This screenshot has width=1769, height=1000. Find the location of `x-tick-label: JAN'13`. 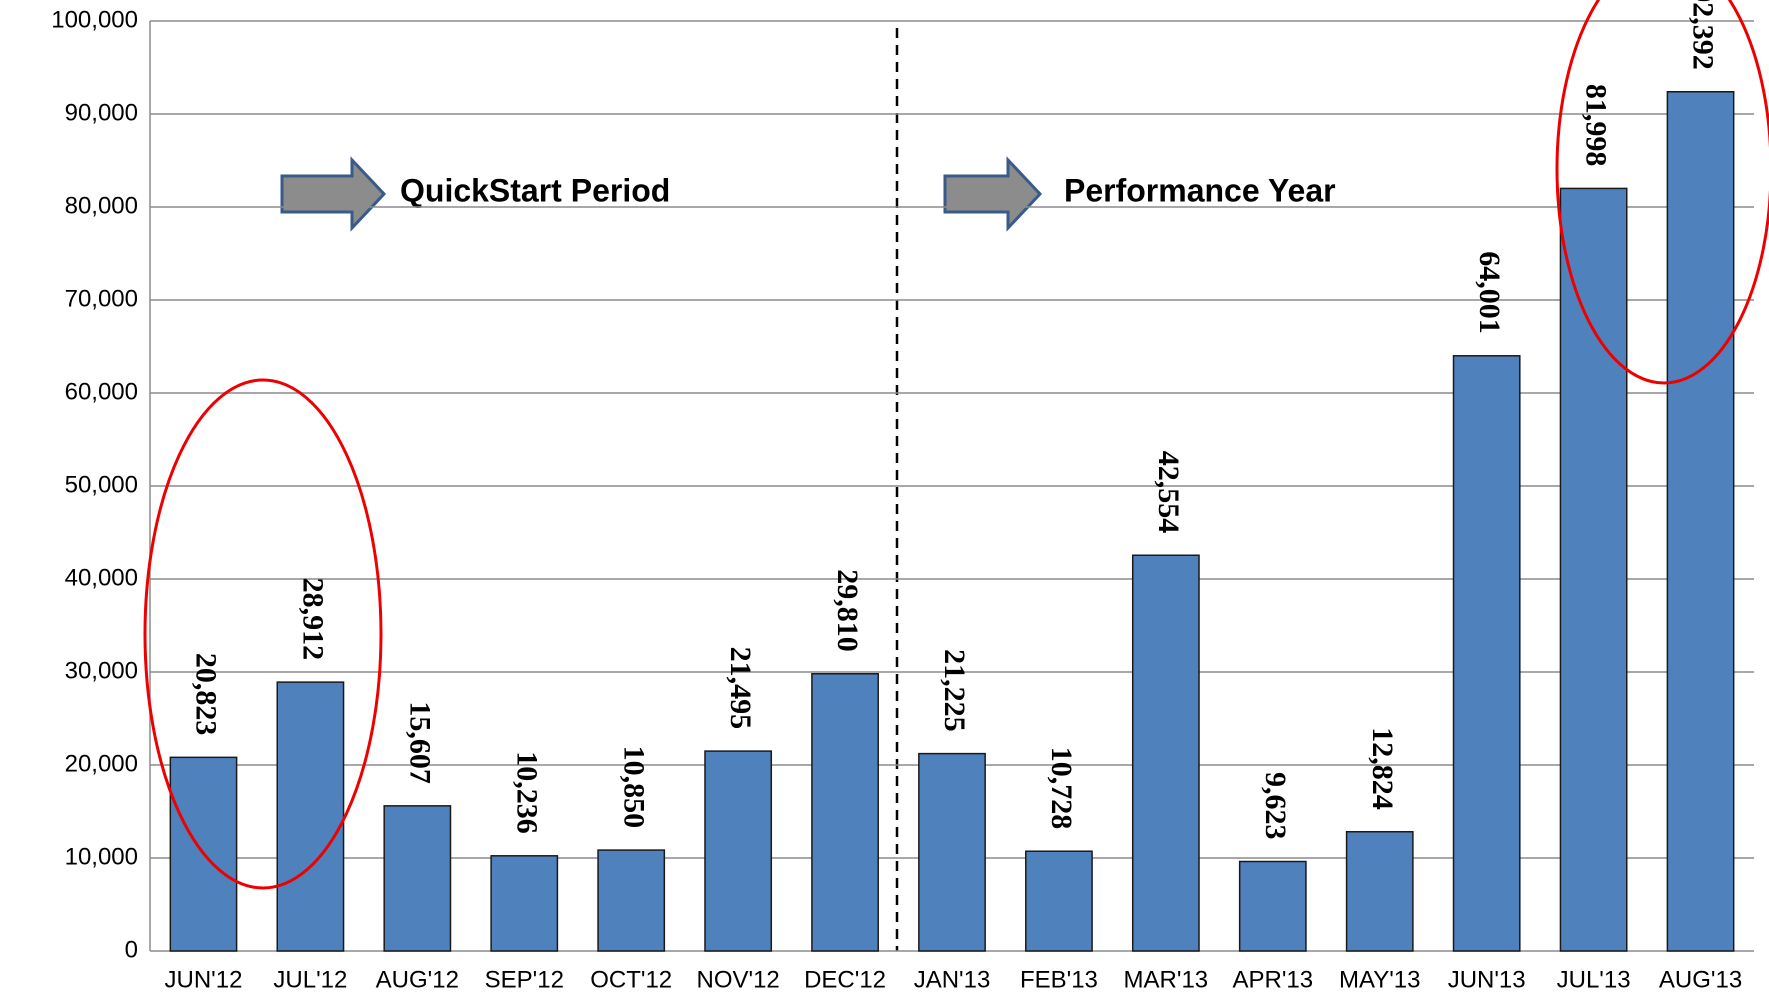

x-tick-label: JAN'13 is located at coordinates (952, 979).